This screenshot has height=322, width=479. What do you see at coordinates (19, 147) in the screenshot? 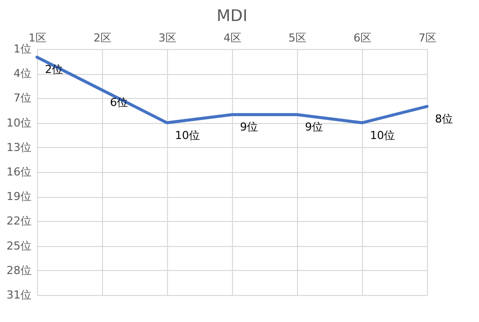
I see `y-tick-label: 13位` at bounding box center [19, 147].